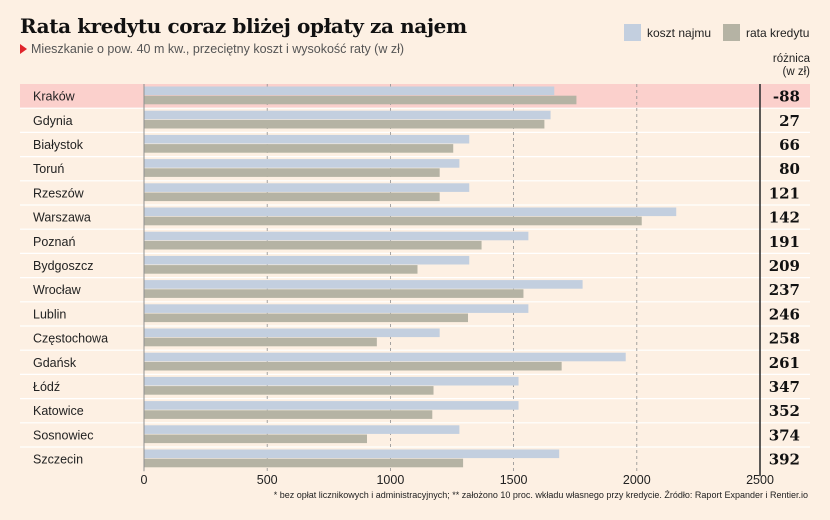 This screenshot has height=520, width=830. I want to click on difference-value: 352, so click(784, 411).